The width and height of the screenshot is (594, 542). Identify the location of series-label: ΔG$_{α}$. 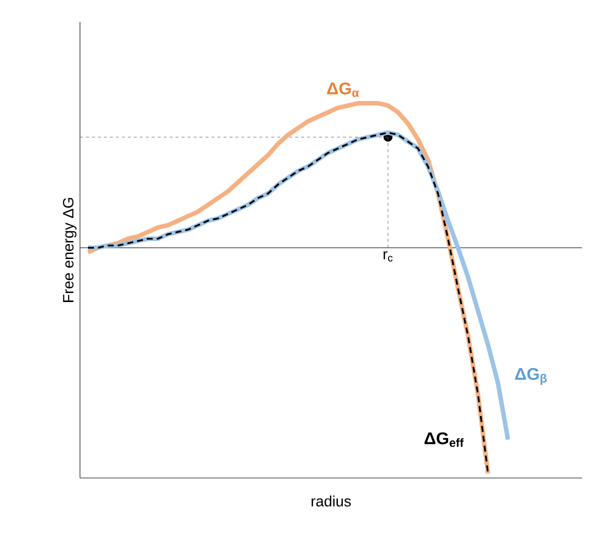
(343, 89).